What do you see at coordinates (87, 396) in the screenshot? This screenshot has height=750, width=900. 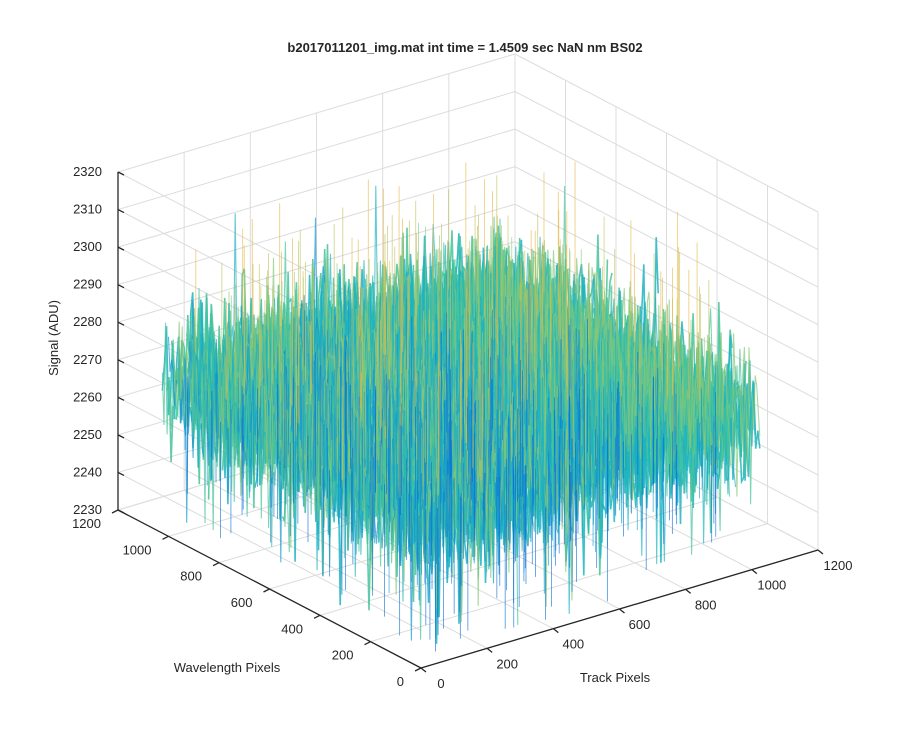 I see `z-tick-label: 2260` at bounding box center [87, 396].